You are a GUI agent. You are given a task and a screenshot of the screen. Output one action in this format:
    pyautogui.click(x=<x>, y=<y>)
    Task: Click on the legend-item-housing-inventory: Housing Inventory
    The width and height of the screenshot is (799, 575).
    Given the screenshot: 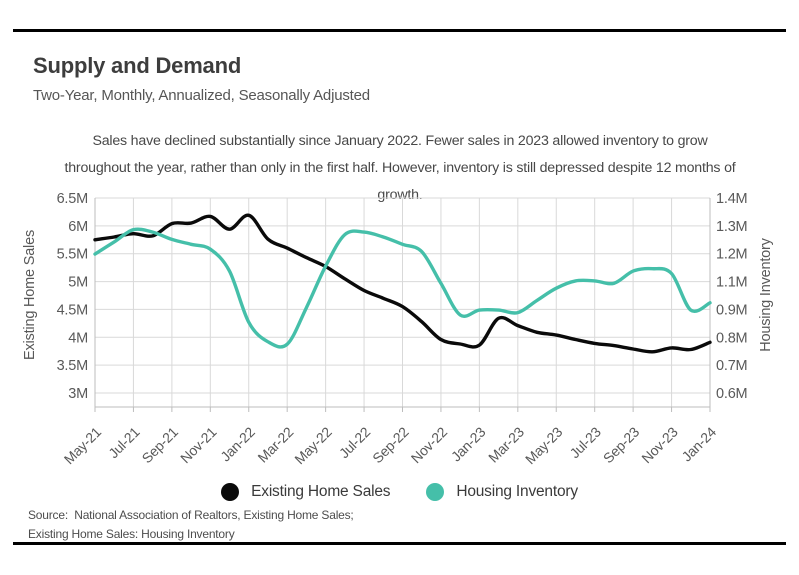 What is the action you would take?
    pyautogui.click(x=502, y=492)
    